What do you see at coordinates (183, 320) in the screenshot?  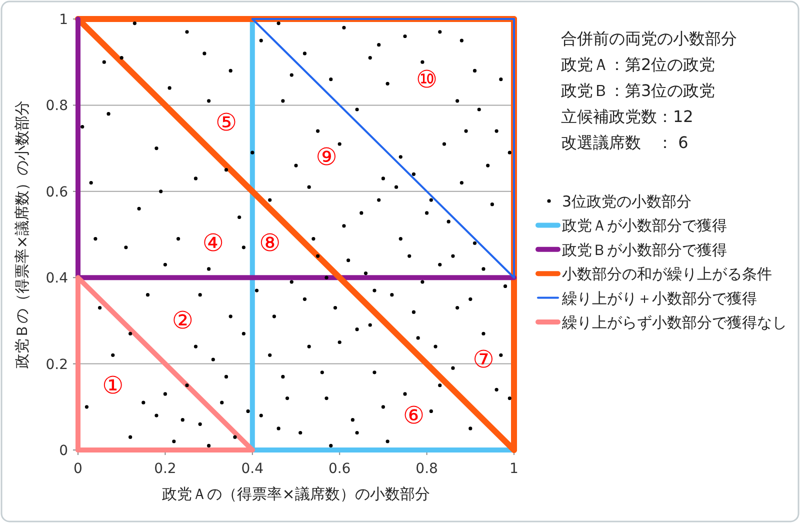 I see `region-label: ②` at bounding box center [183, 320].